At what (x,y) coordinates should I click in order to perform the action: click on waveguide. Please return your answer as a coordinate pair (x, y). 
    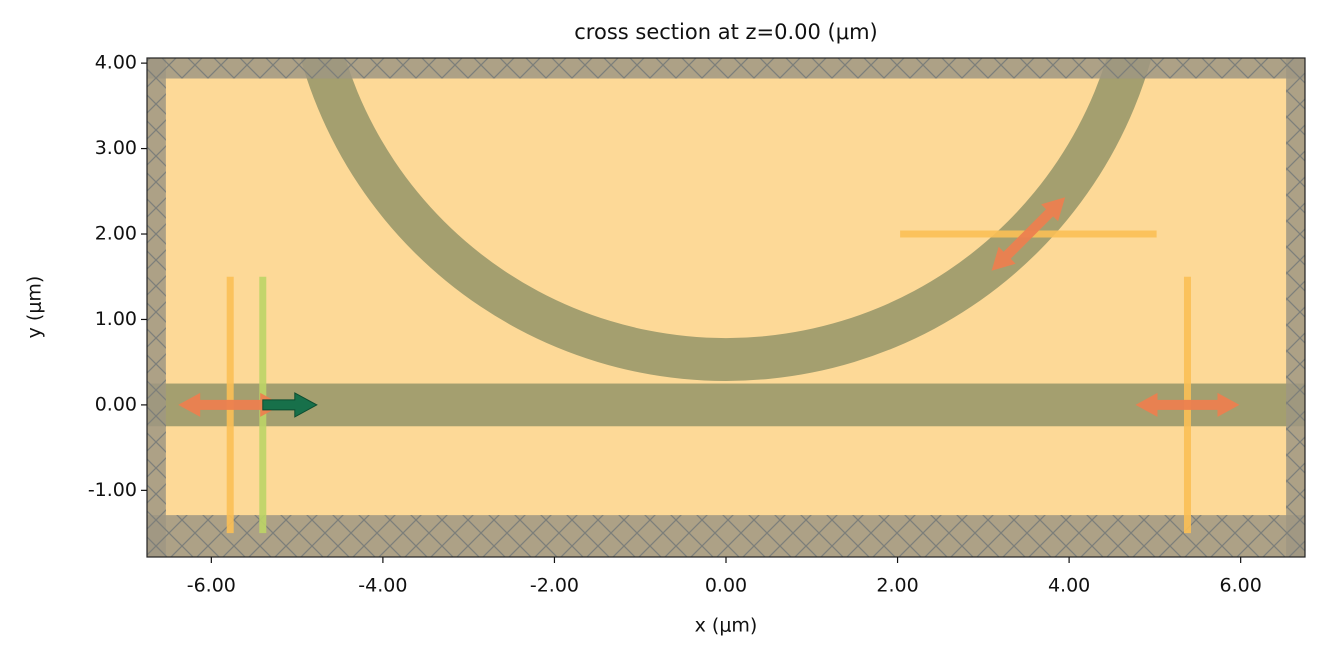
    Looking at the image, I should click on (726, 405).